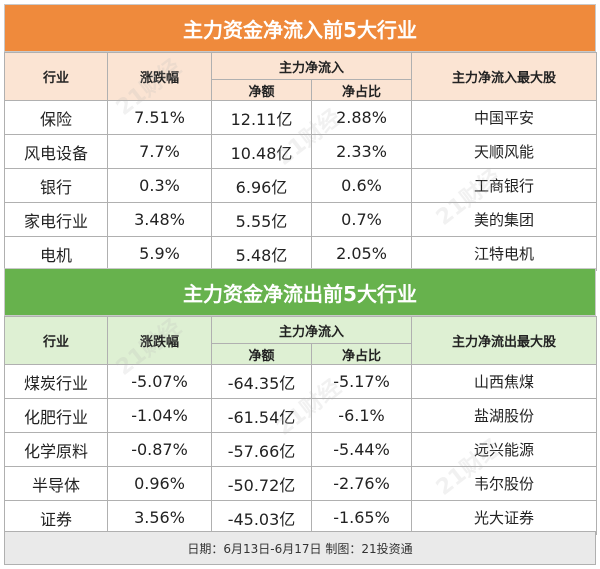 Image resolution: width=600 pixels, height=569 pixels. What do you see at coordinates (56, 381) in the screenshot?
I see `industry-cell: 煤炭行业` at bounding box center [56, 381].